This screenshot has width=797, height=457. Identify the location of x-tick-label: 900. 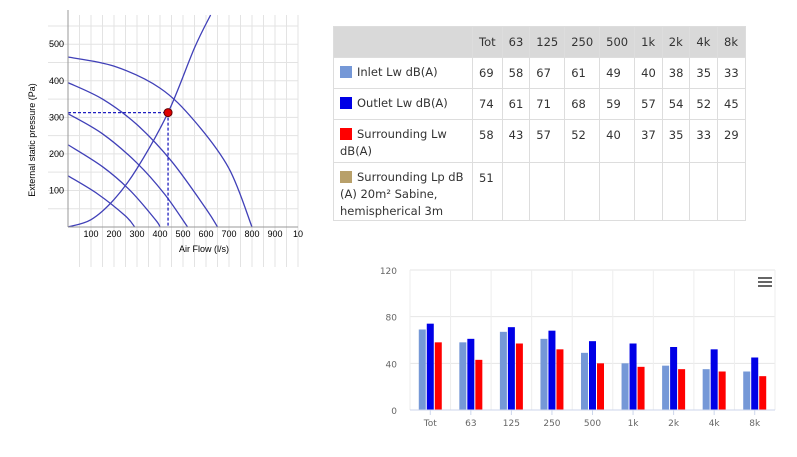
(274, 234).